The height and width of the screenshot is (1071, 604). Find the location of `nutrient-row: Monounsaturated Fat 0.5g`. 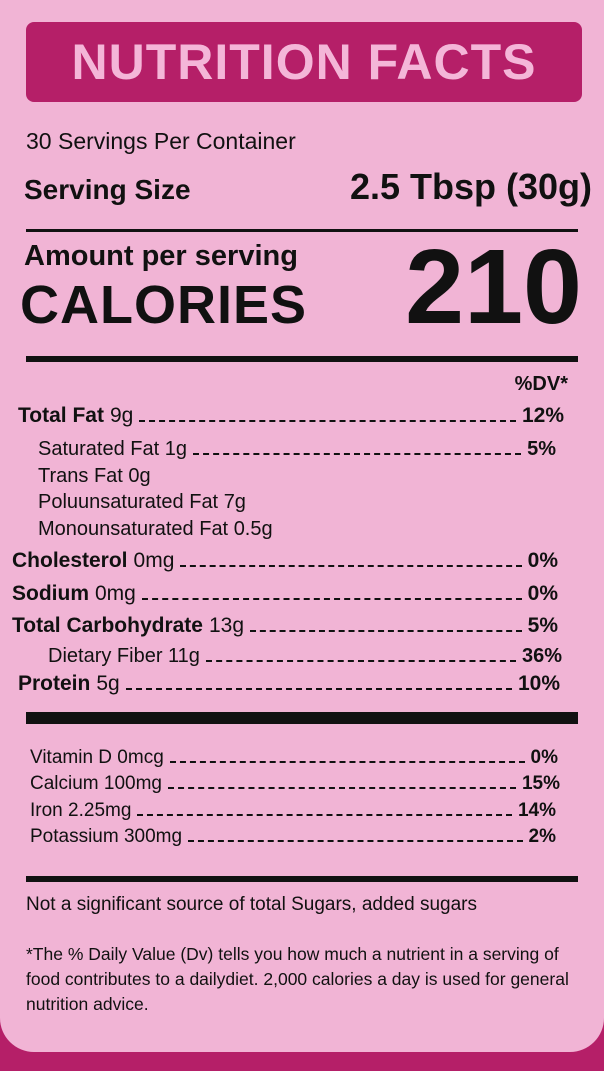

nutrient-row: Monounsaturated Fat 0.5g is located at coordinates (155, 529).